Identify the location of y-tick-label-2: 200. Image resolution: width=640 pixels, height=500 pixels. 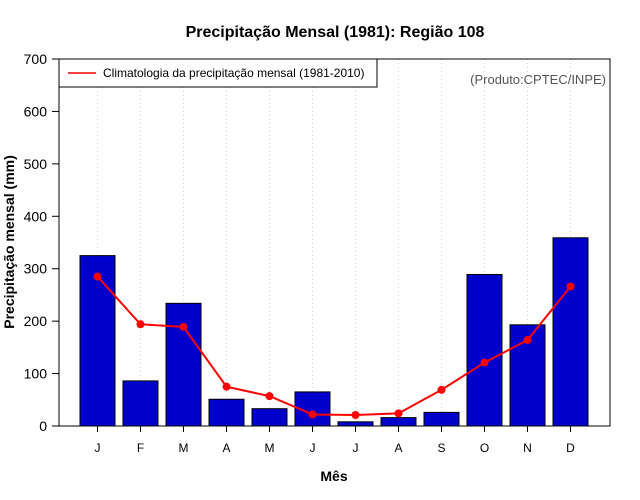
(36, 321).